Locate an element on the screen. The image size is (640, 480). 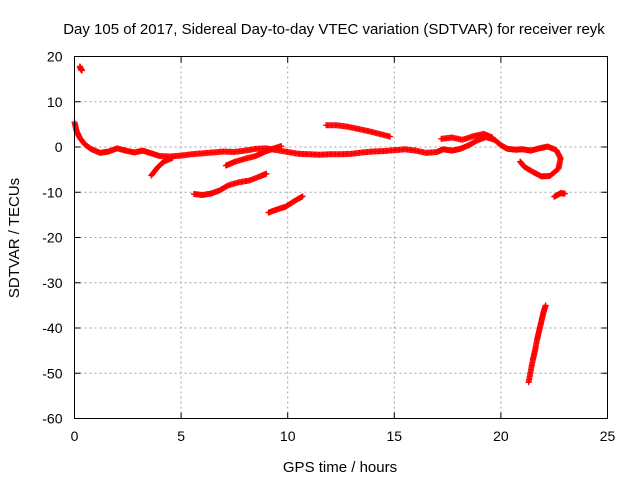
y-tick-label: -60 is located at coordinates (52, 419).